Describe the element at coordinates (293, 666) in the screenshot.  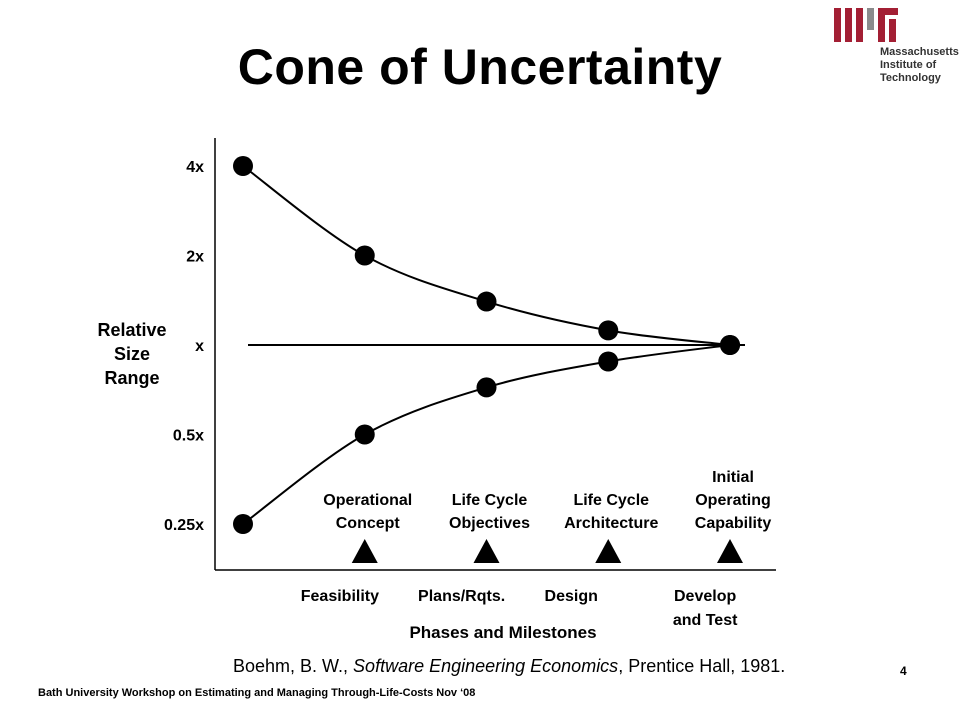
I see `citation-prefix: Boehm, B. W.,` at that location.